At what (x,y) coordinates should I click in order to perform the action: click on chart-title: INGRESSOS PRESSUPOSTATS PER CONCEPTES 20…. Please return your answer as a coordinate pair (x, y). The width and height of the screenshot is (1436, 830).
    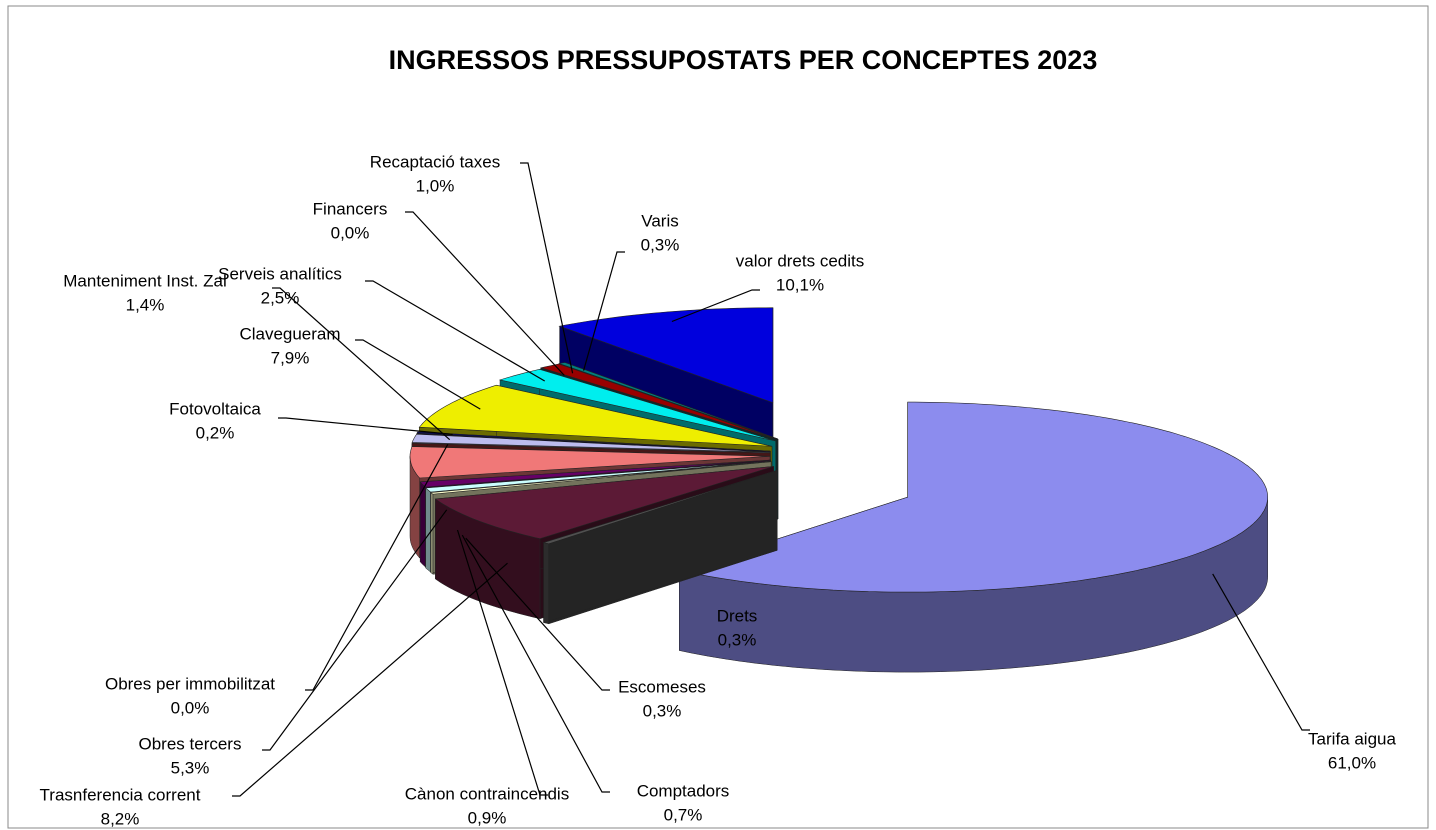
    Looking at the image, I should click on (743, 60).